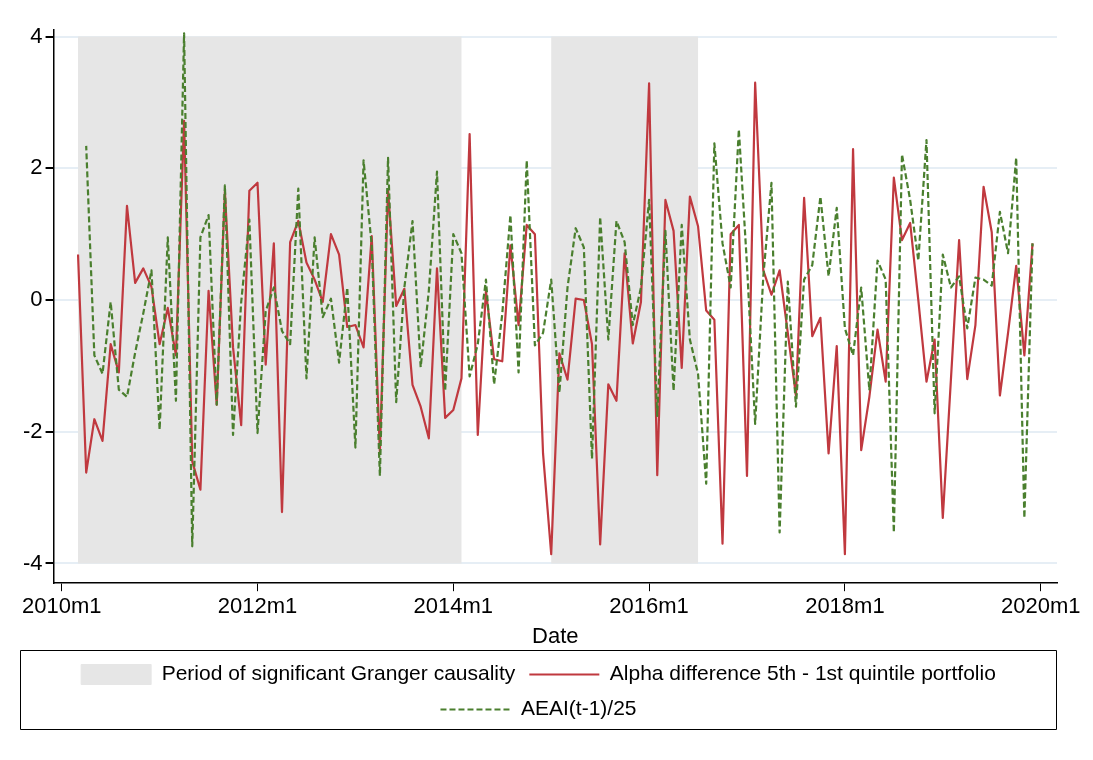 The image size is (1093, 760). Describe the element at coordinates (338, 673) in the screenshot. I see `legend-label: Period of significant Granger causality` at that location.